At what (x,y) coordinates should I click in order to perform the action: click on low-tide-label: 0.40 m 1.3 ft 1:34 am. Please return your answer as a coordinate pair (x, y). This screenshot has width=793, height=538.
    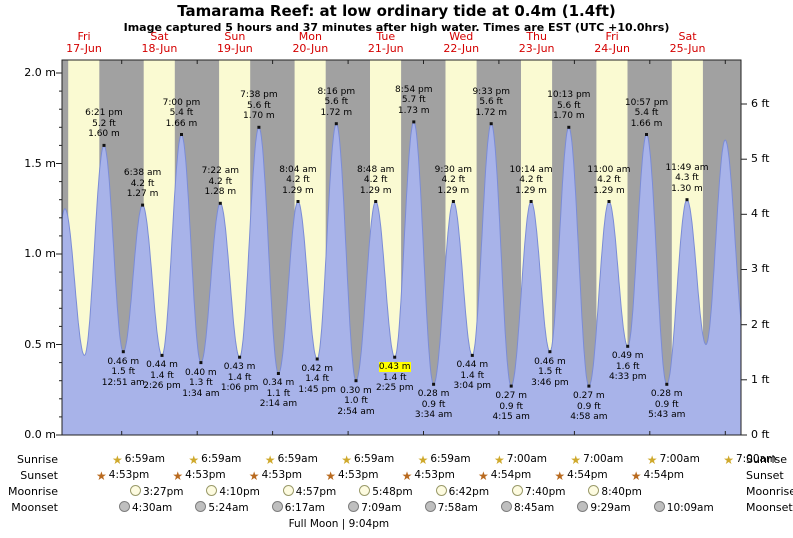
    Looking at the image, I should click on (201, 384).